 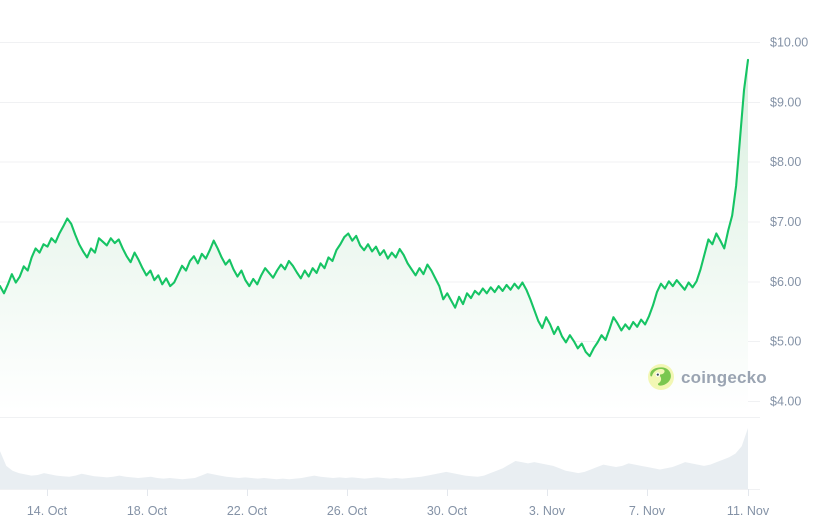 What do you see at coordinates (785, 282) in the screenshot?
I see `y-axis-label: $6.00` at bounding box center [785, 282].